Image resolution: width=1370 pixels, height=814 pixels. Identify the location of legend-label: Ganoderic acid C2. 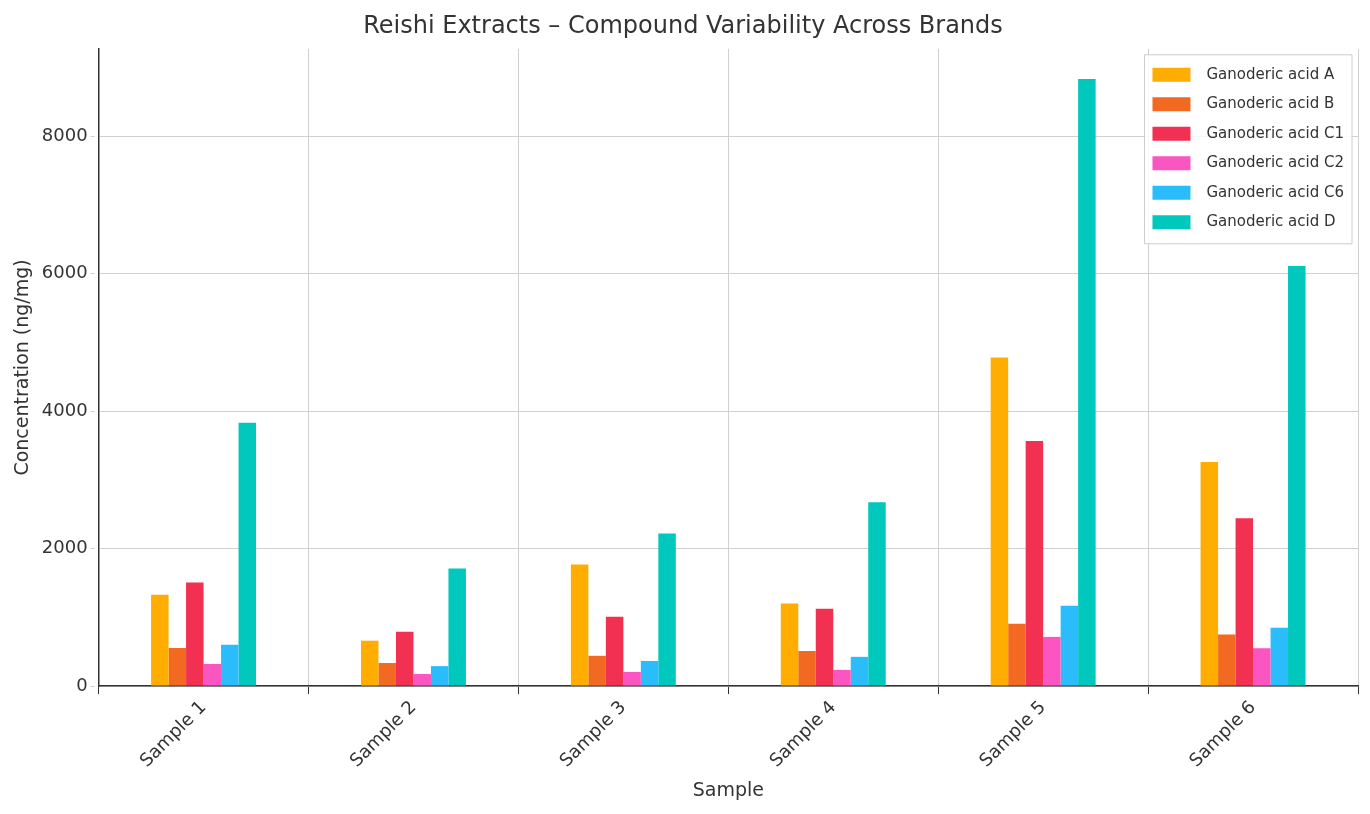
(1275, 162).